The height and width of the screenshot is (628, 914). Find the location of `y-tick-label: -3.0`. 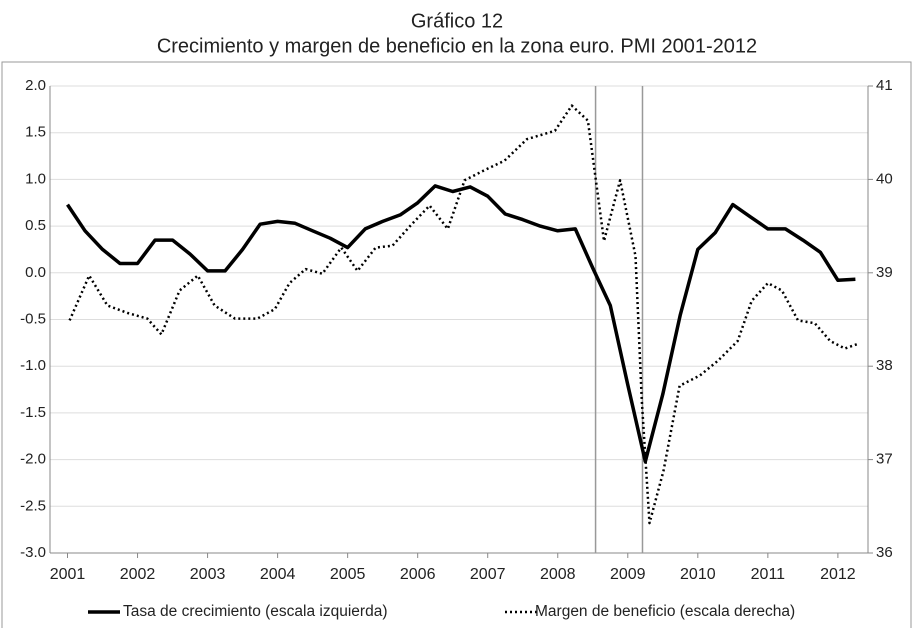

y-tick-label: -3.0 is located at coordinates (33, 552).